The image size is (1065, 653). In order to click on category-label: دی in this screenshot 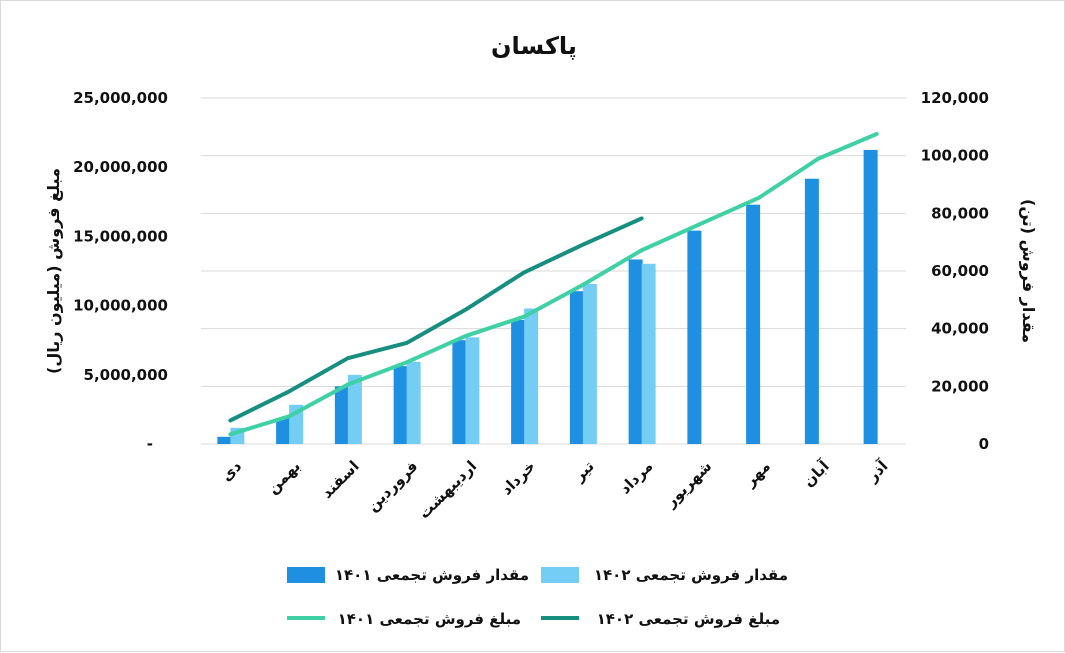, I will do `click(231, 471)`.